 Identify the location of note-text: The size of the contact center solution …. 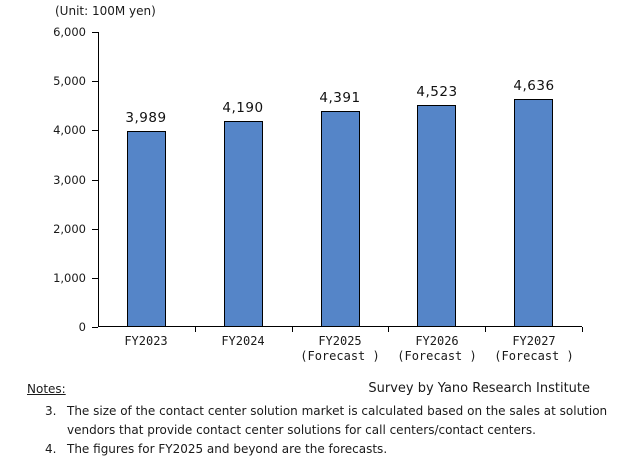
(337, 421).